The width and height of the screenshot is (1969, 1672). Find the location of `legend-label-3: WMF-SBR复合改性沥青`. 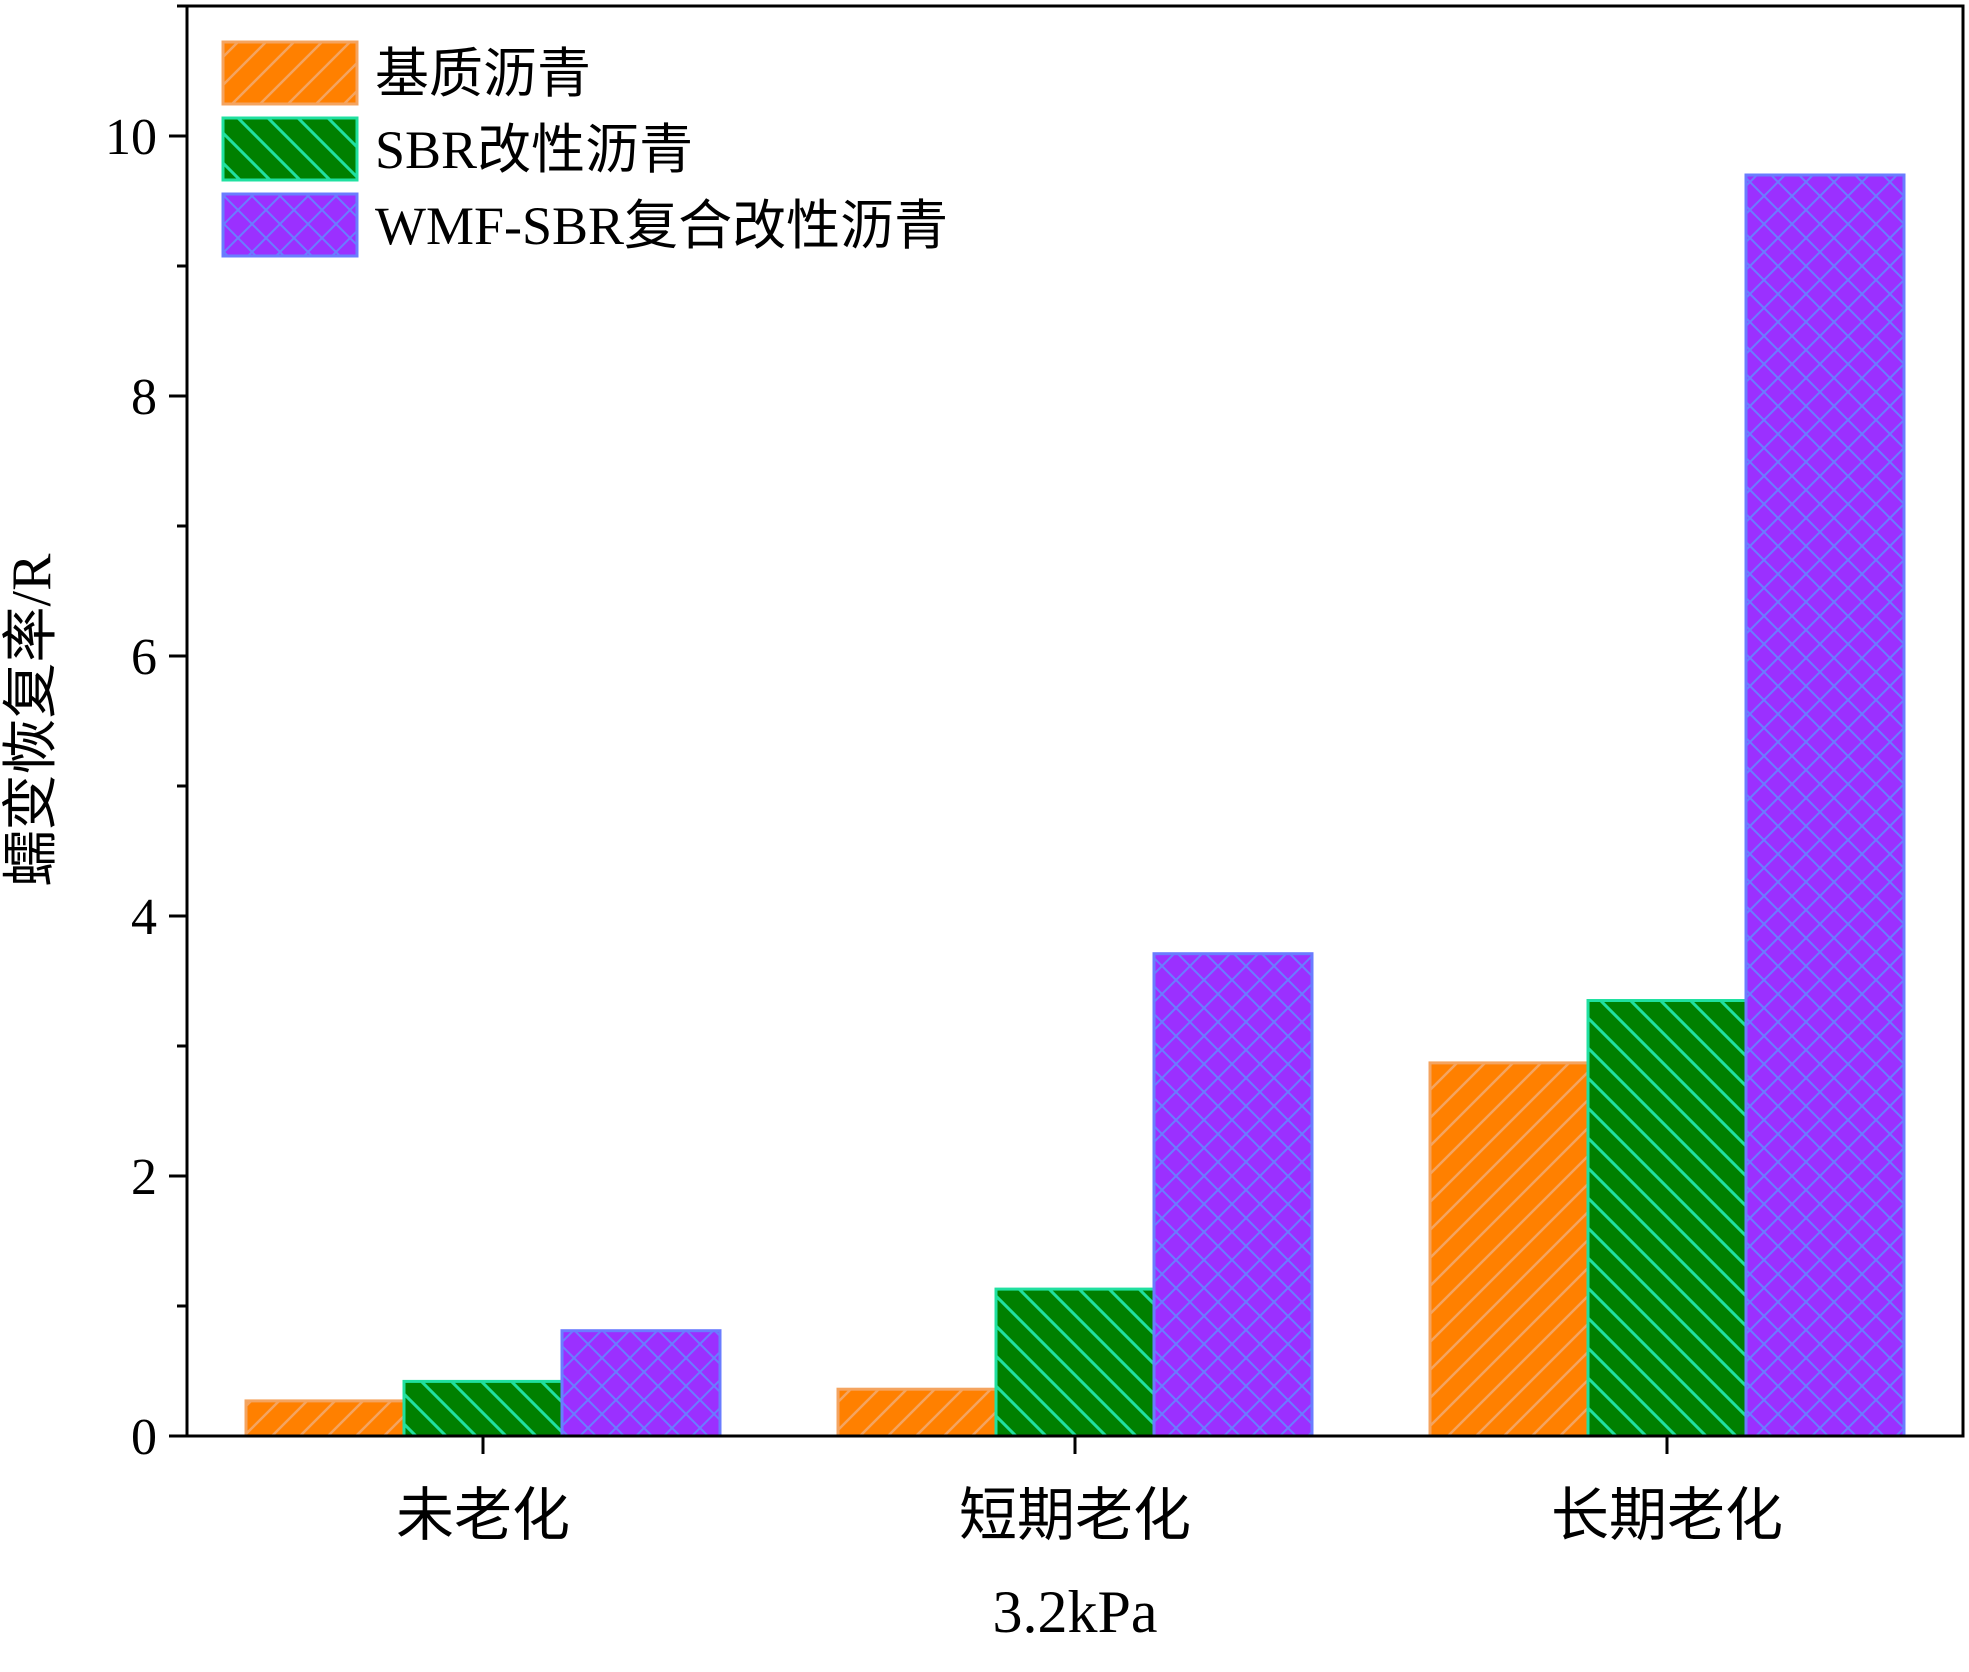

legend-label-3: WMF-SBR复合改性沥青 is located at coordinates (661, 226).